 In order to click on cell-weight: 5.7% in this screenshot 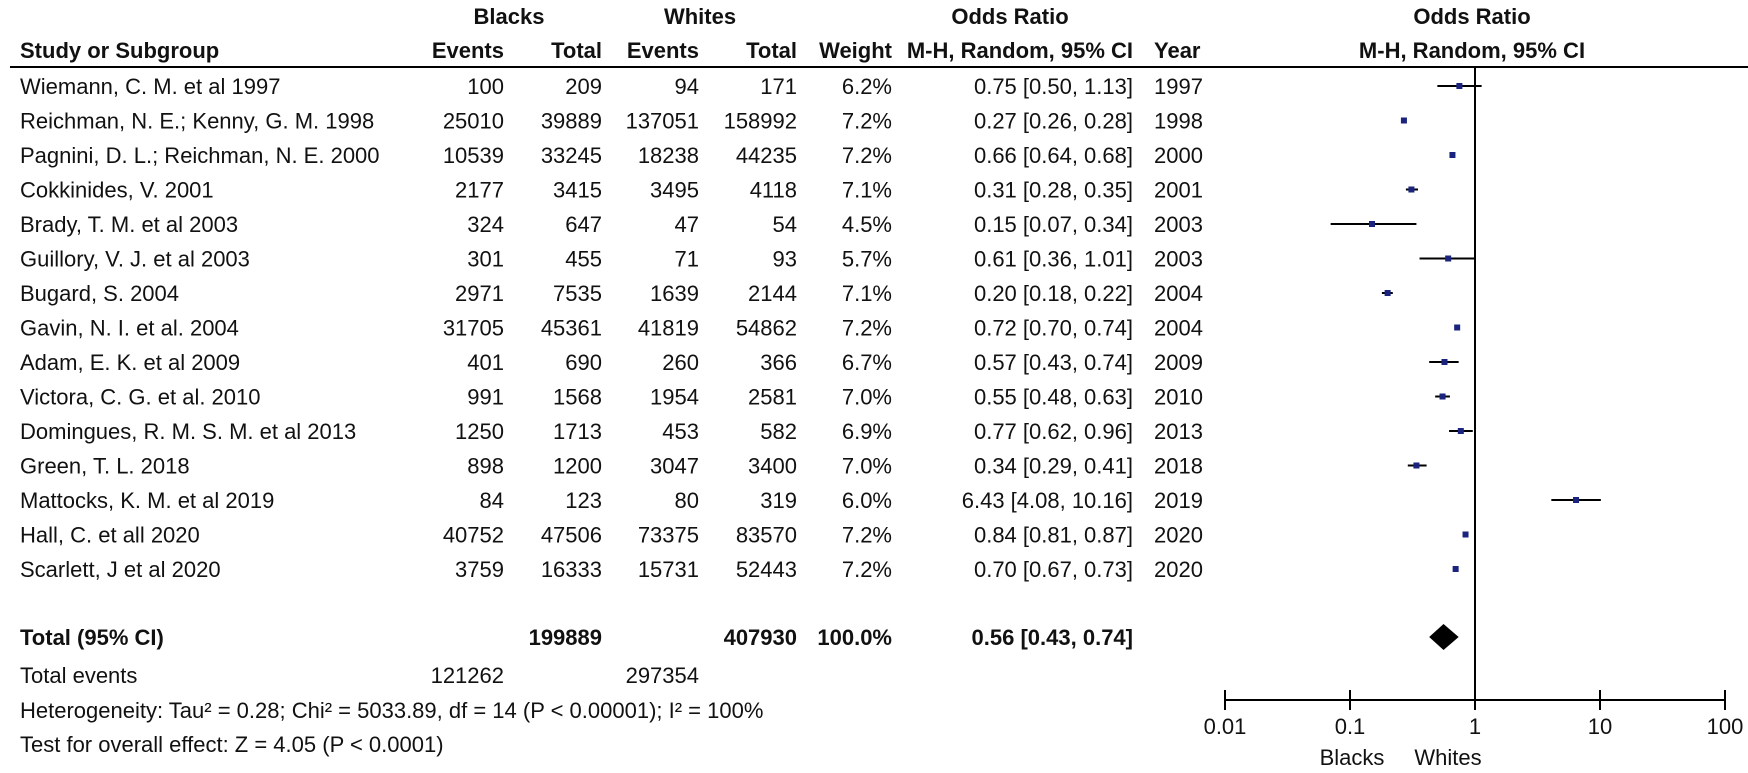, I will do `click(867, 259)`.